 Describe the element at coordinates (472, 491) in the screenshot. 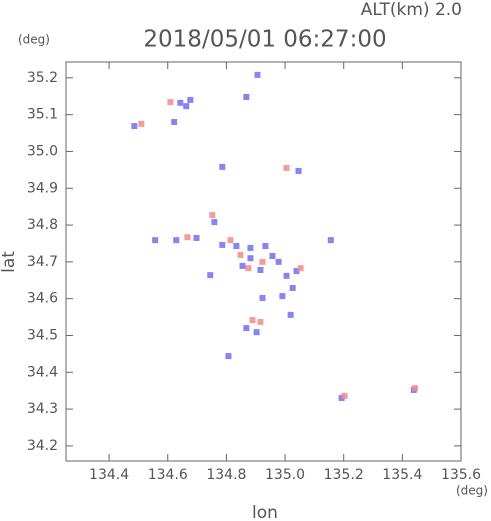

I see `x-unit: (deg)` at that location.